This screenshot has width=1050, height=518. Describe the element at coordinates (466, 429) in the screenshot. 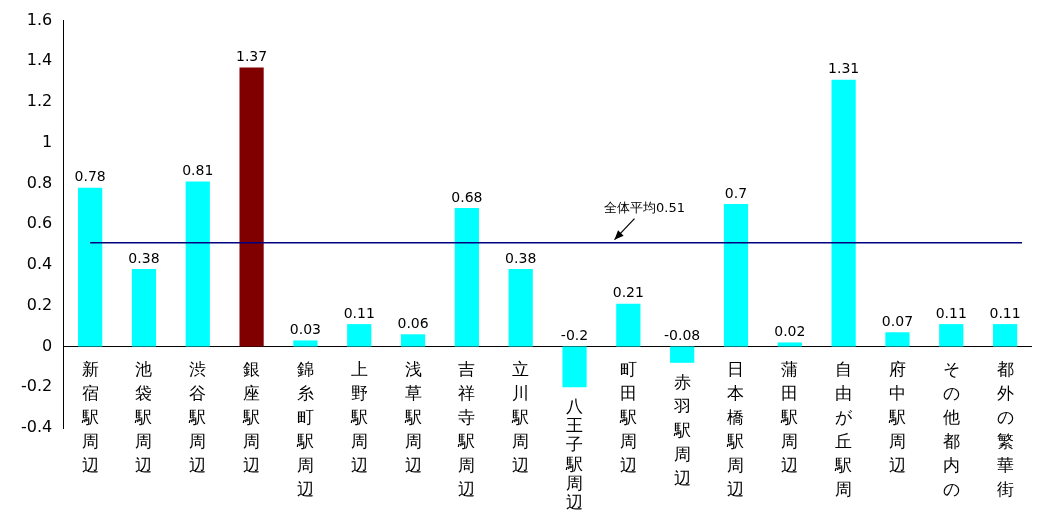

I see `x-tick-label: 吉祥寺駅周辺` at that location.